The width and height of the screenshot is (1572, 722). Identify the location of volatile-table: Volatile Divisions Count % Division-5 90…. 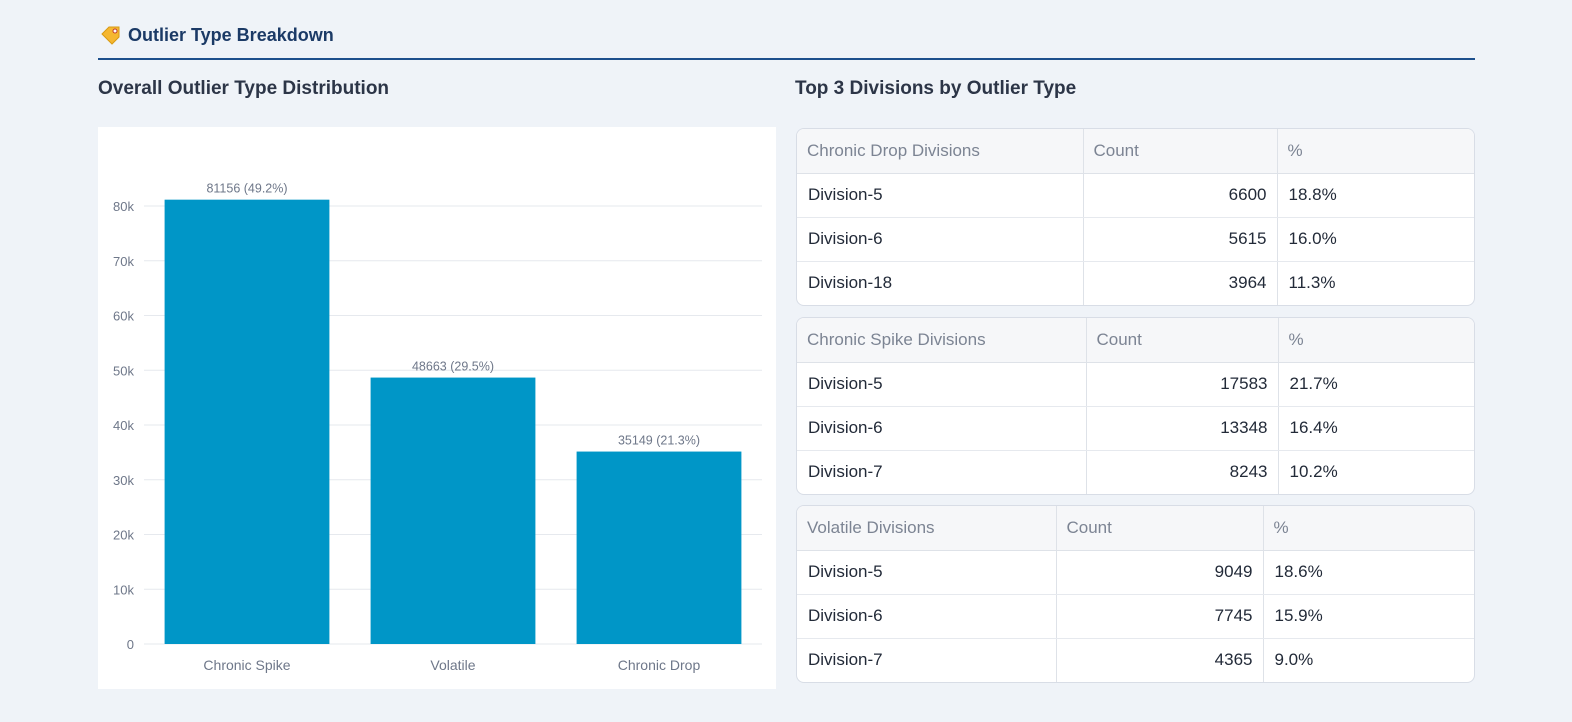
(1135, 594).